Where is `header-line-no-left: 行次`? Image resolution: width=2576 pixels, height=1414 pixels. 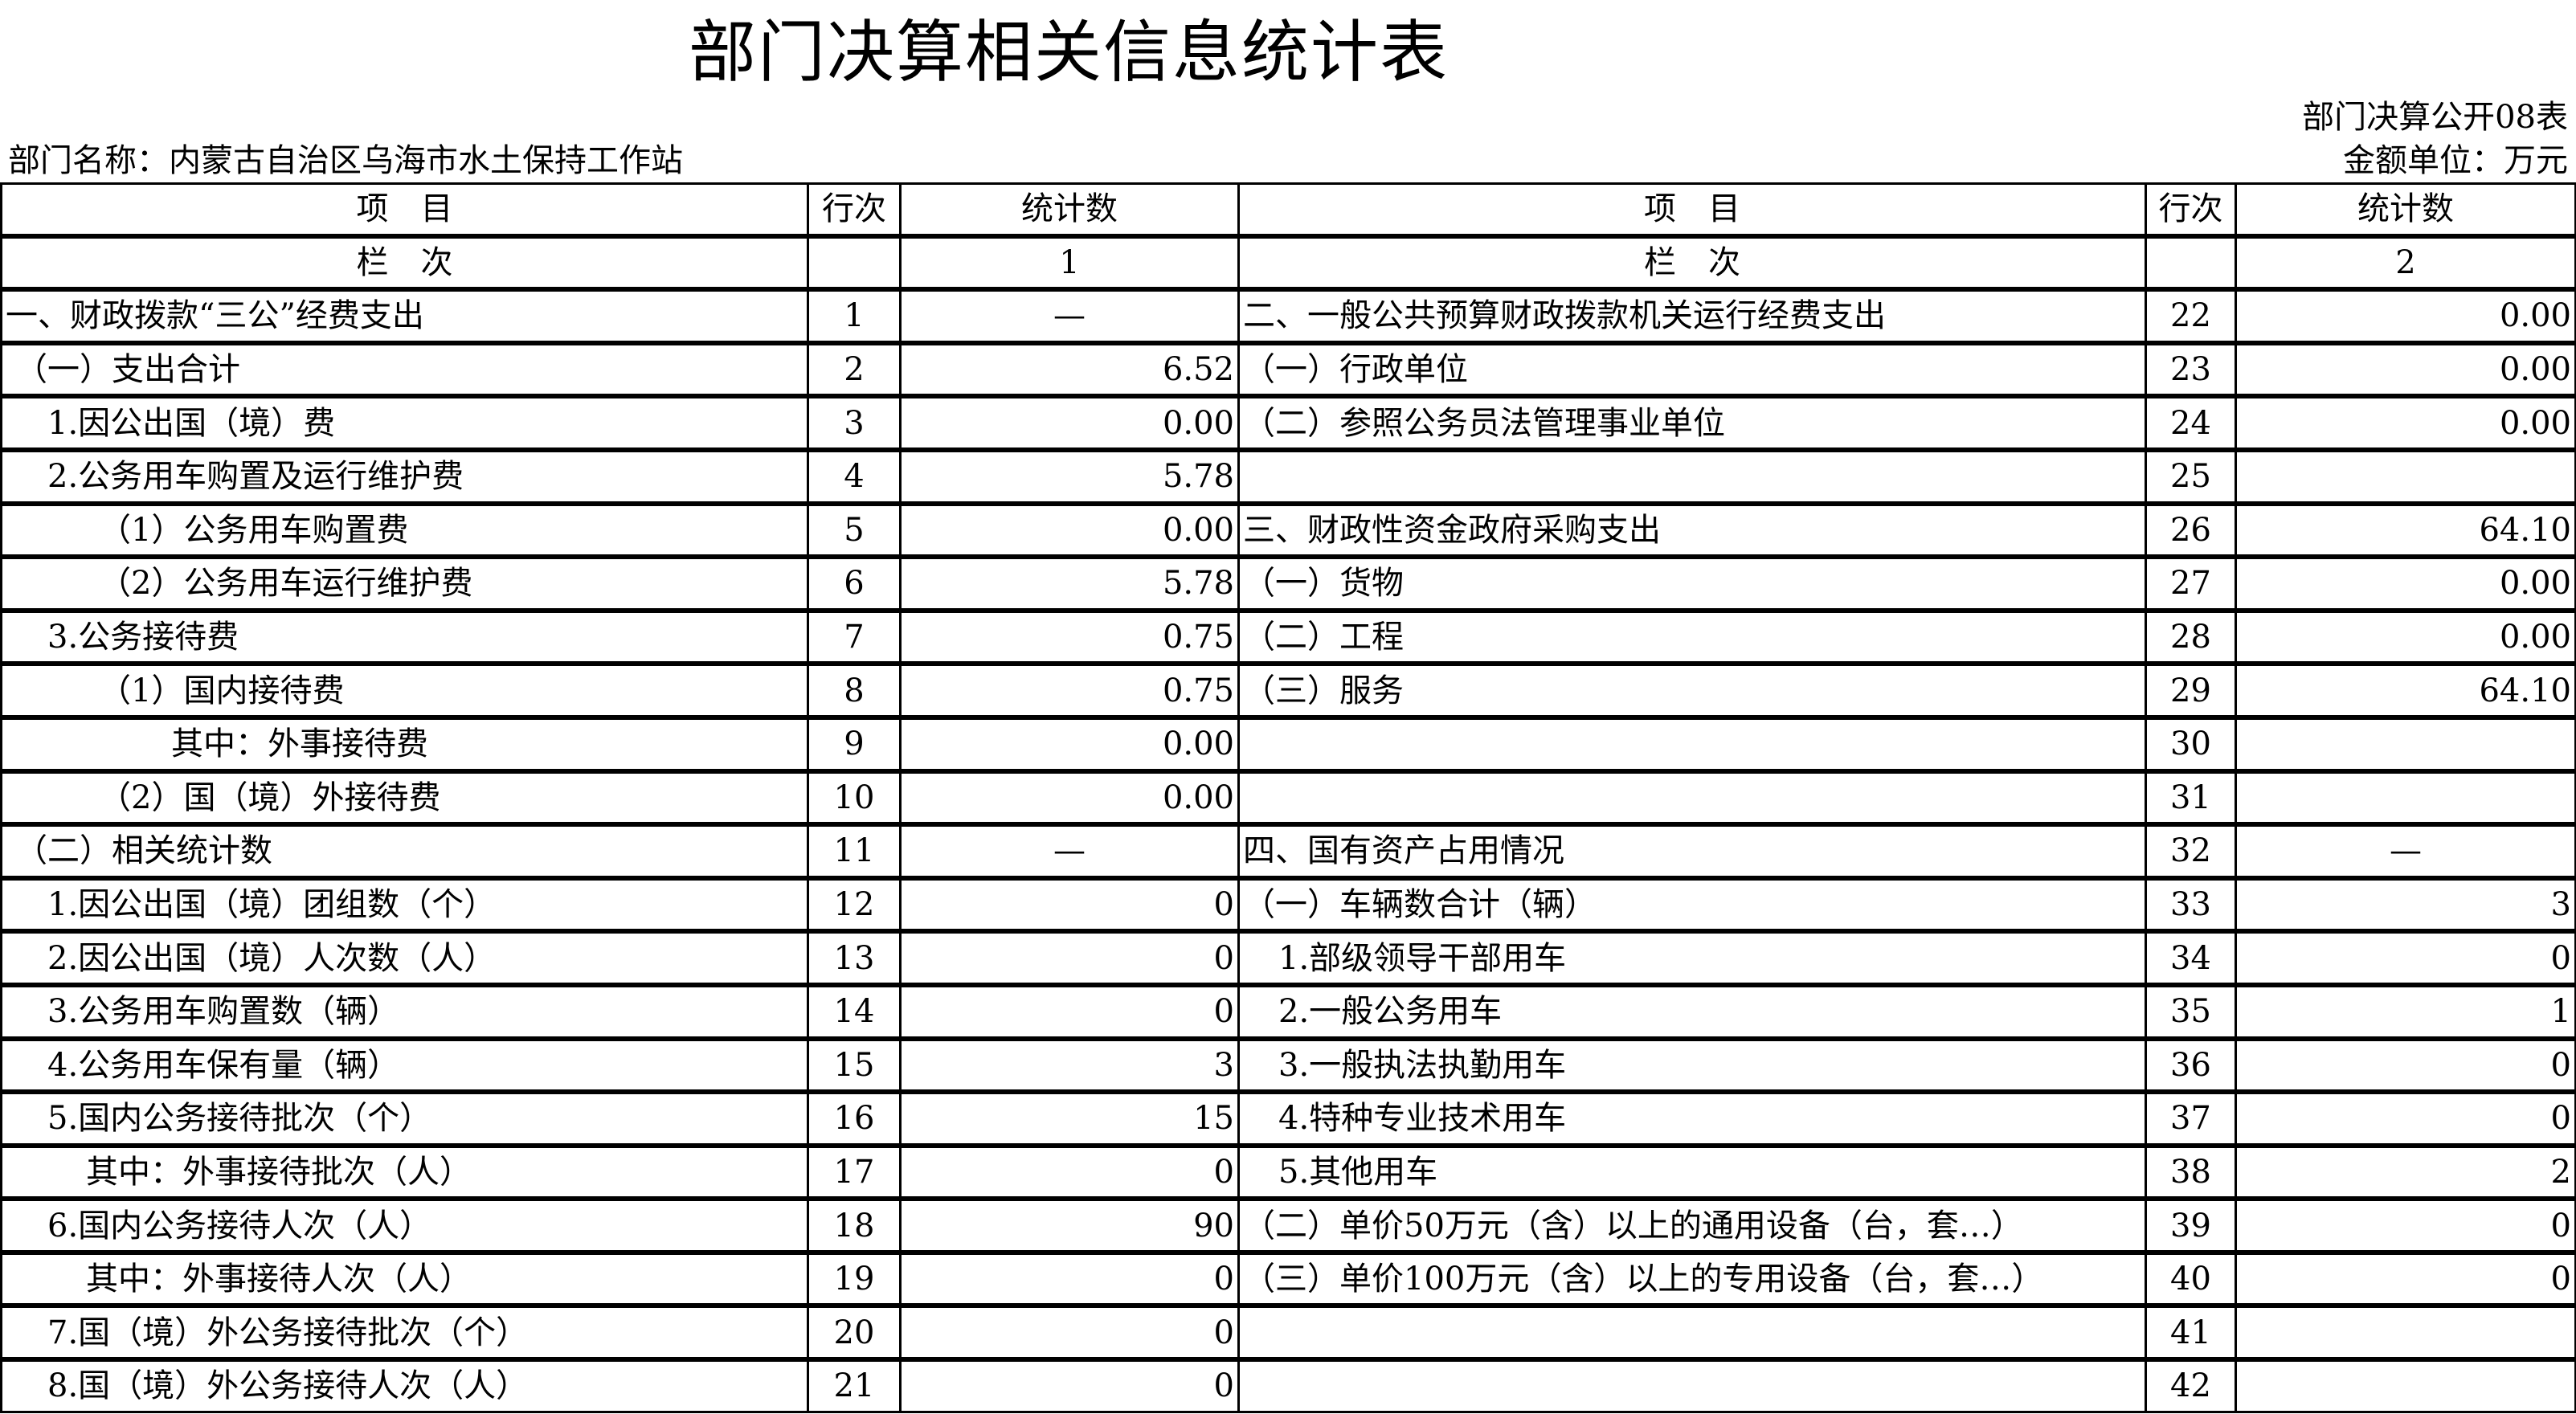
header-line-no-left: 行次 is located at coordinates (855, 210).